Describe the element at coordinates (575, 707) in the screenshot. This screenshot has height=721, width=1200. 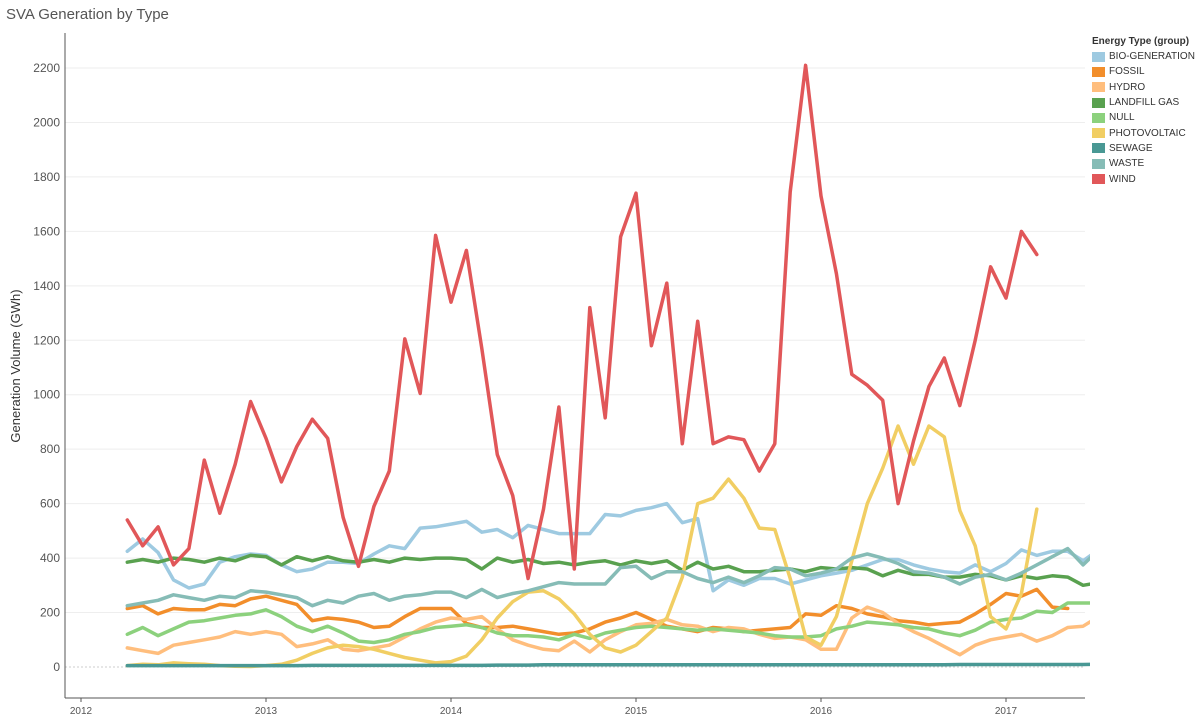
I see `x-axis: 2012 2013 2014 2015 2016 2017` at that location.